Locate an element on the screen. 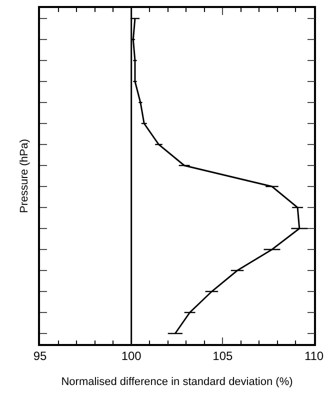  y-axis-title: Pressure (hPa) is located at coordinates (24, 176).